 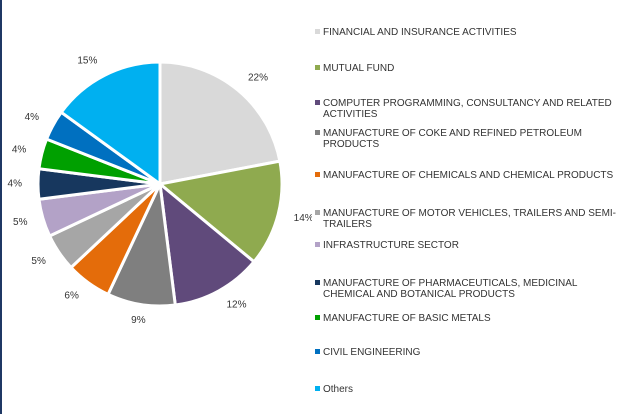 I want to click on legend-item: FINANCIAL AND INSURANCE ACTIVITIES, so click(x=469, y=32).